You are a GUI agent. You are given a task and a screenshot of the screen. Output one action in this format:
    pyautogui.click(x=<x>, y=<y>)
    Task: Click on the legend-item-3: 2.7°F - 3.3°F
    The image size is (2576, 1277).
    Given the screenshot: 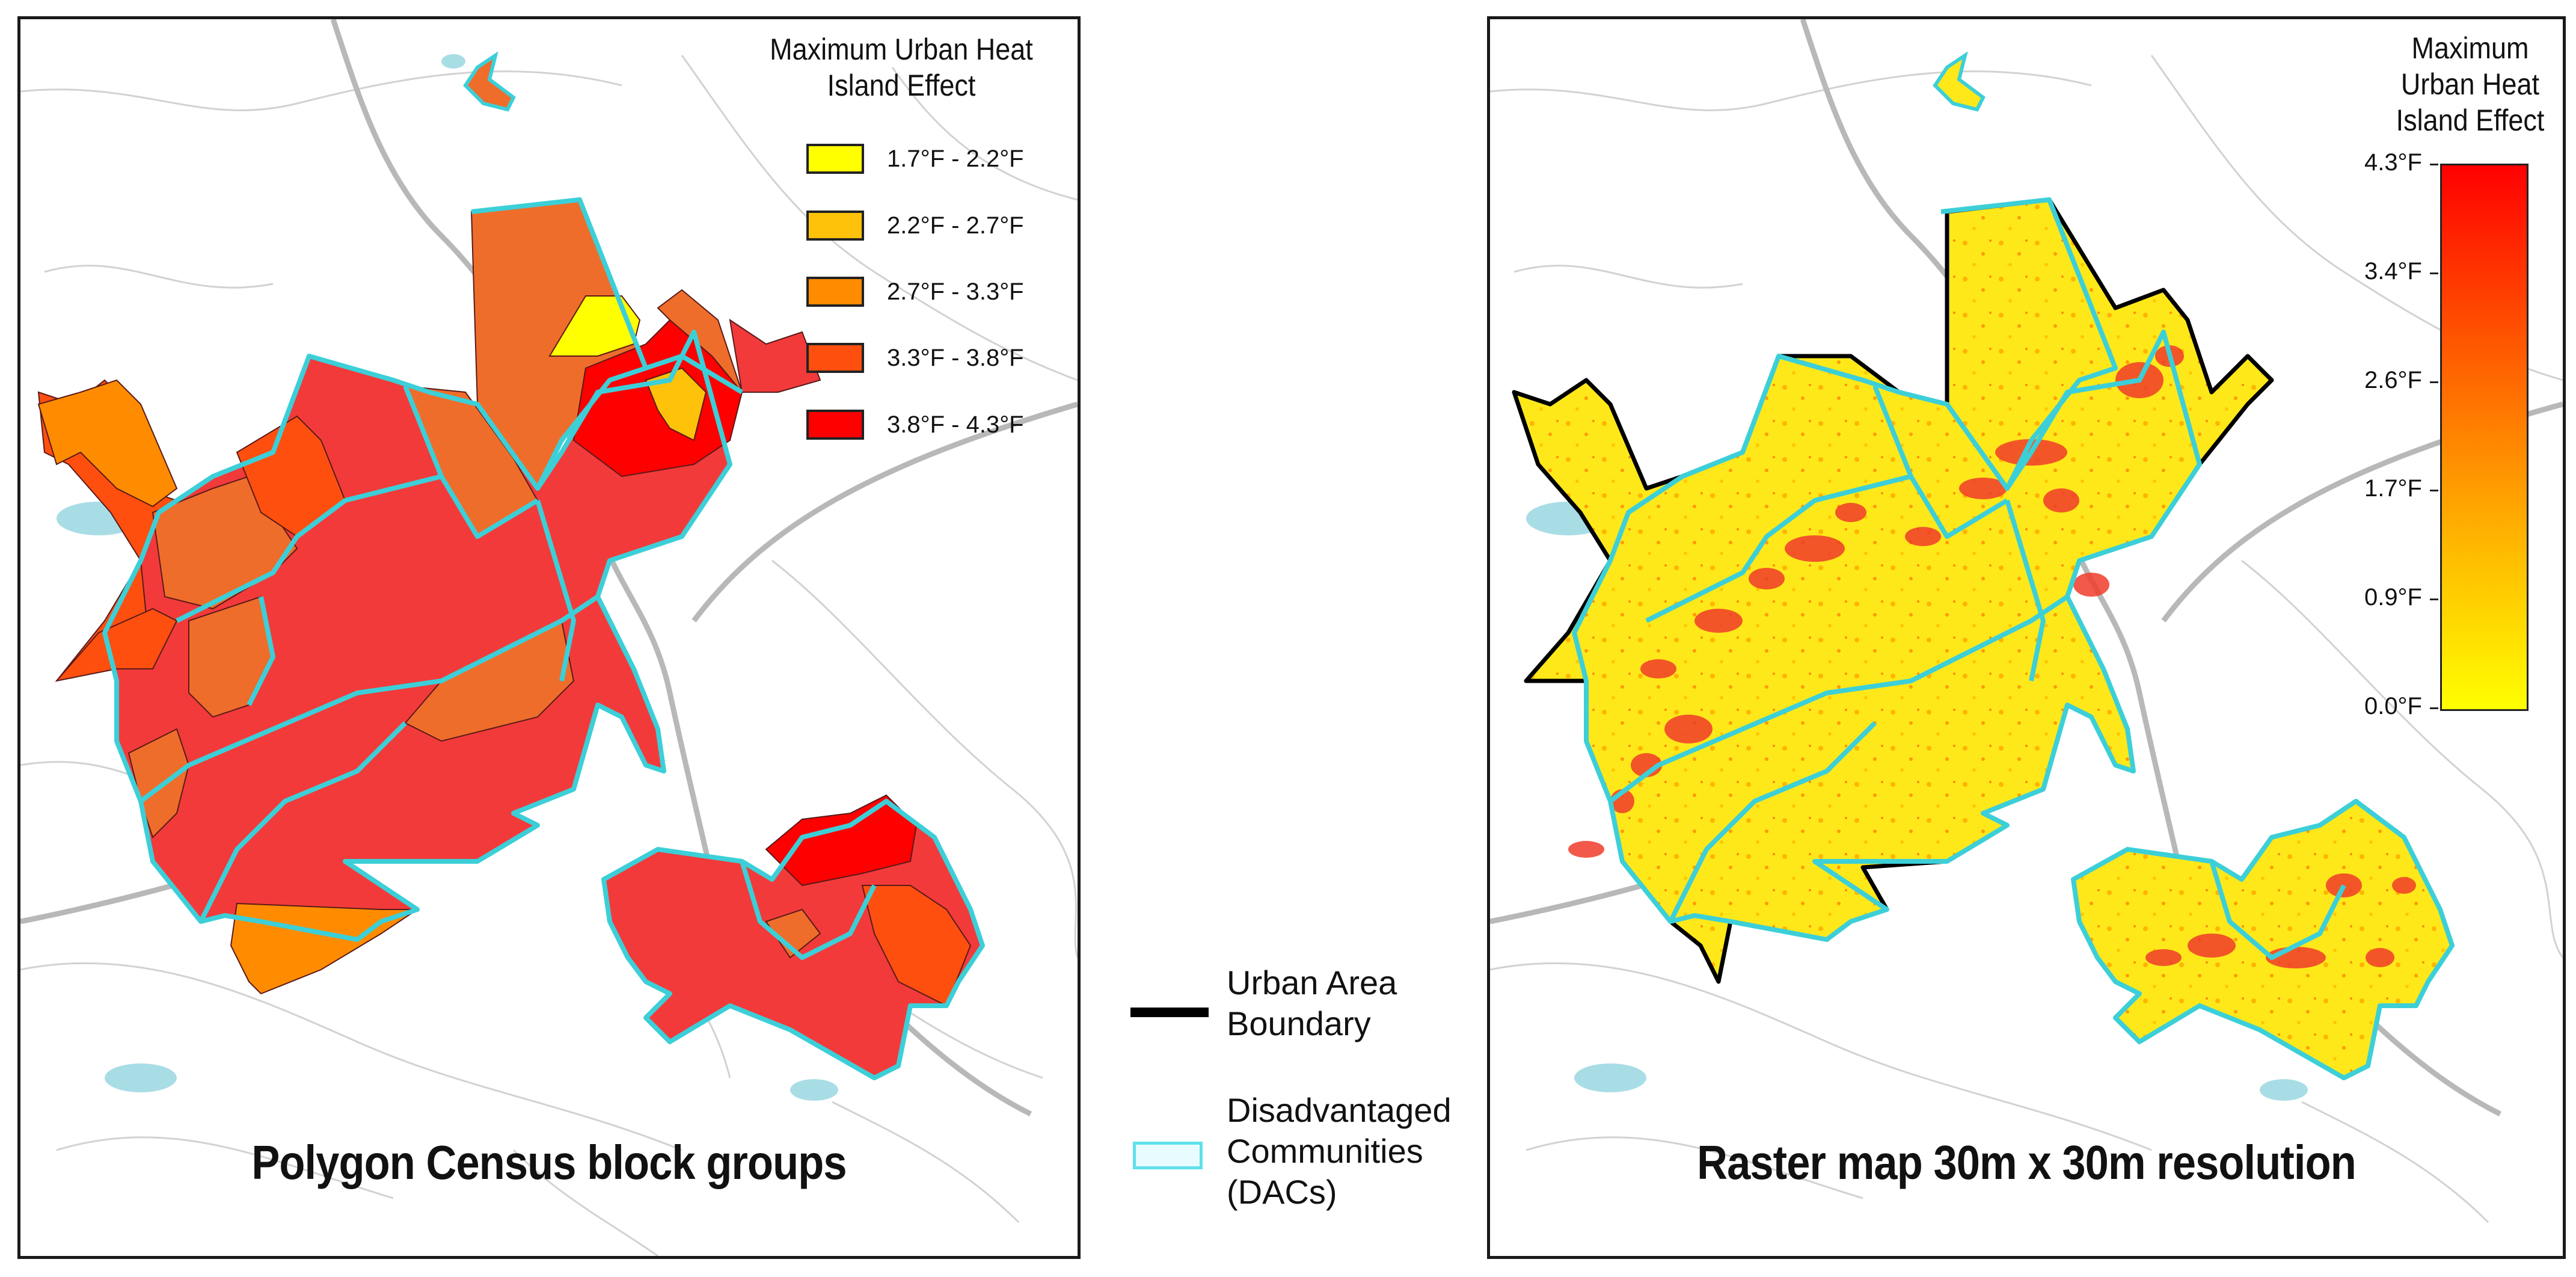 What is the action you would take?
    pyautogui.click(x=915, y=292)
    